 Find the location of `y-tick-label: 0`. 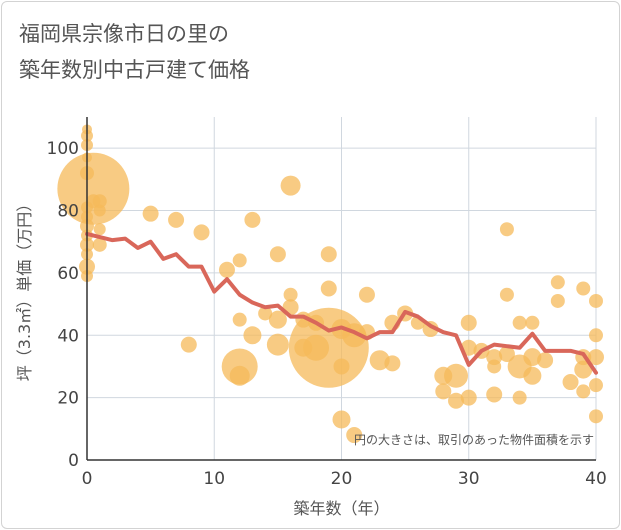

y-tick-label: 0 is located at coordinates (73, 461).